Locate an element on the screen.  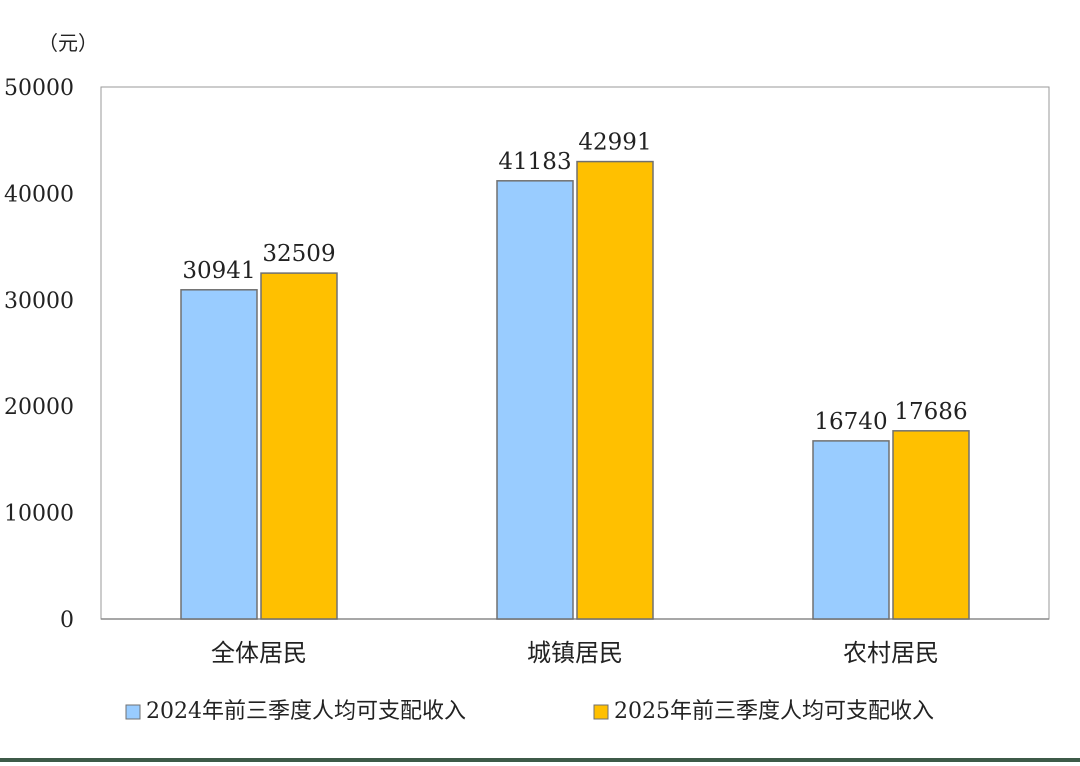
y-tick-label: 20000 is located at coordinates (39, 407).